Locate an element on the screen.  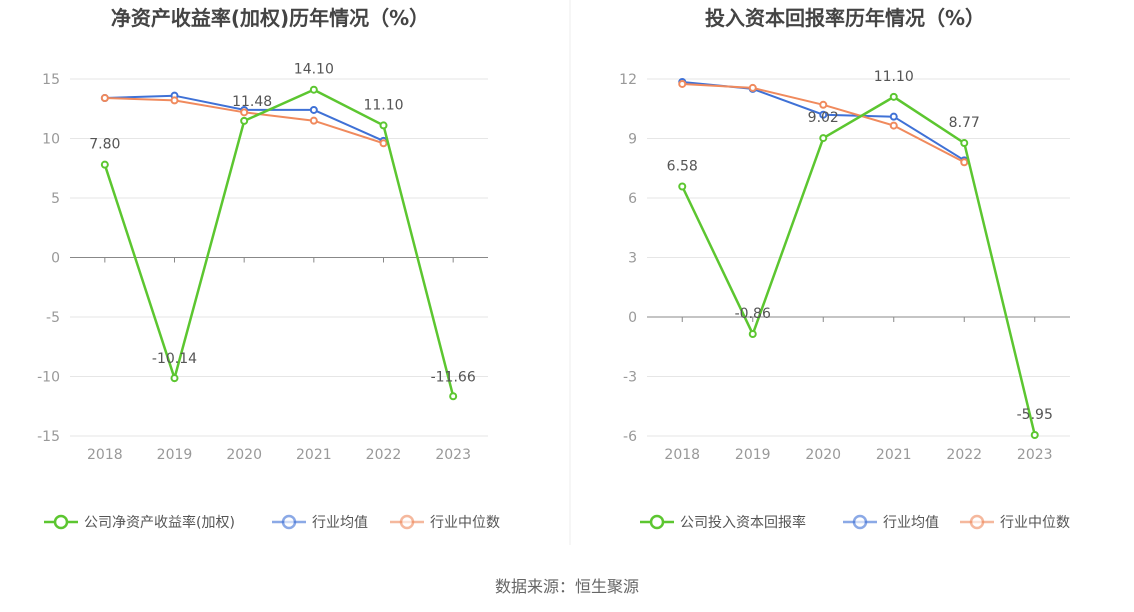
data-label: 11.48 is located at coordinates (252, 102).